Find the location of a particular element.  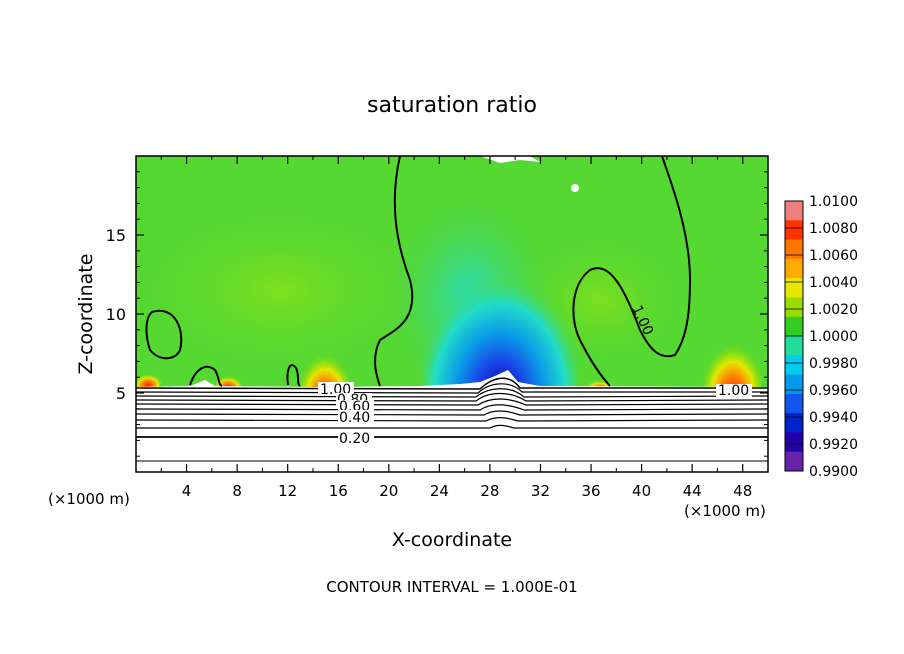

cloud-contours is located at coordinates (452, 419).